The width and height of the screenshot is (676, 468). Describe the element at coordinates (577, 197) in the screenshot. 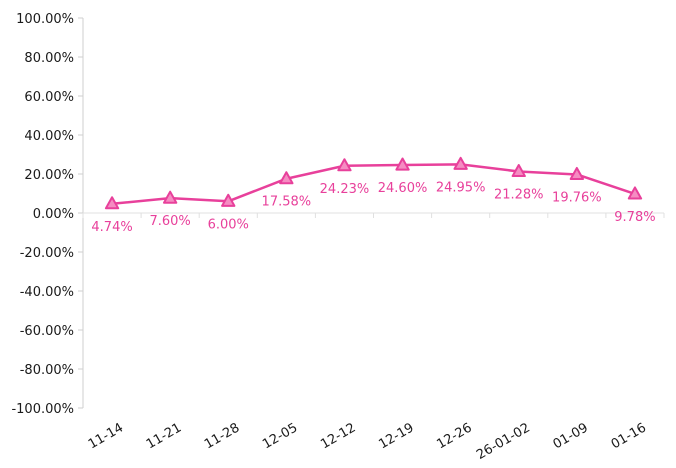

I see `data-label: 19.76%` at that location.